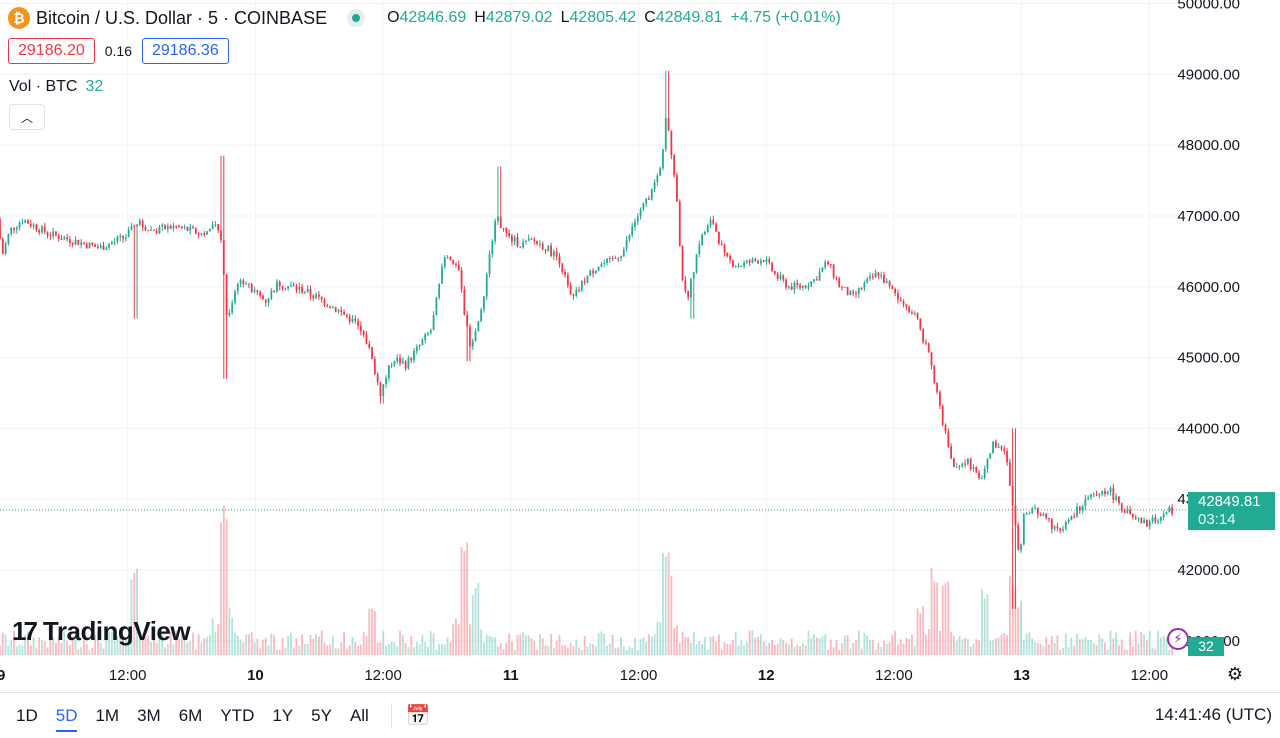 This screenshot has width=1280, height=738. I want to click on buy-button: 29186.36, so click(185, 51).